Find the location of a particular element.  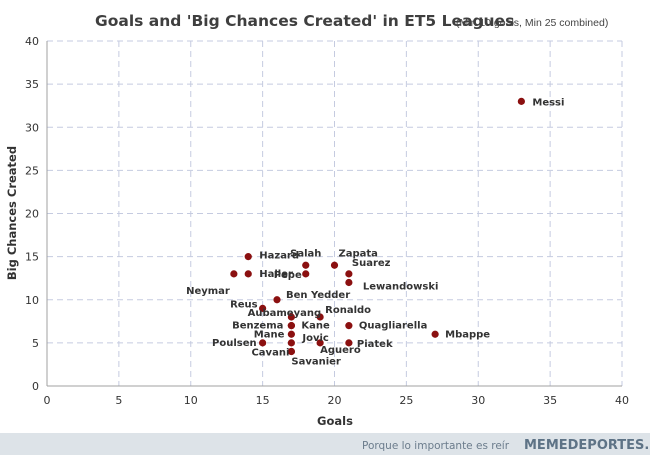

point-label: Aubameyang is located at coordinates (285, 313).